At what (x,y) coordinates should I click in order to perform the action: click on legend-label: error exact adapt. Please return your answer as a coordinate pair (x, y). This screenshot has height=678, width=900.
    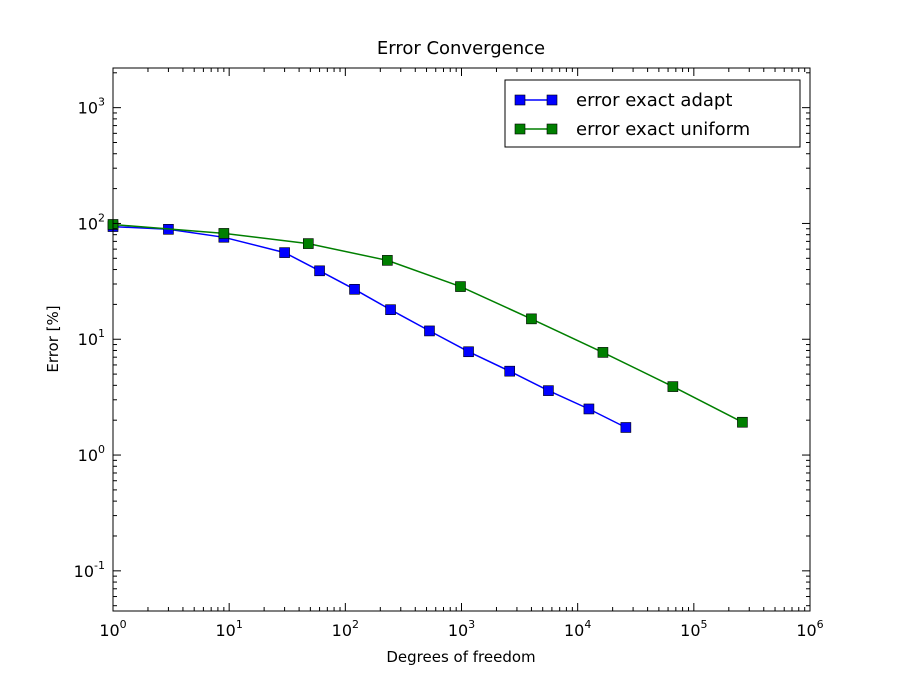
    Looking at the image, I should click on (654, 100).